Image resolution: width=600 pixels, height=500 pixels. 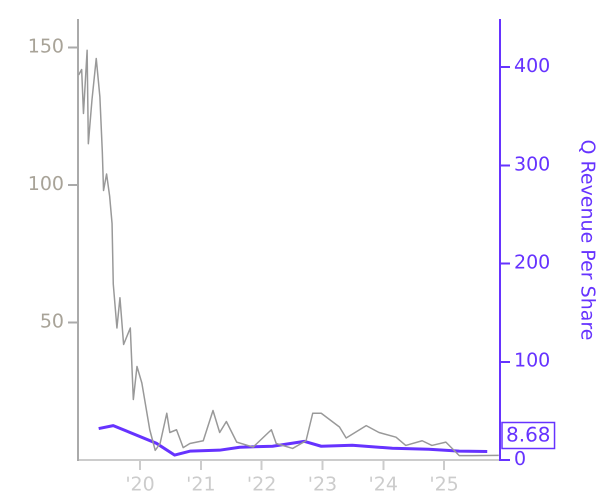 I want to click on data-label: 8.68, so click(x=528, y=434).